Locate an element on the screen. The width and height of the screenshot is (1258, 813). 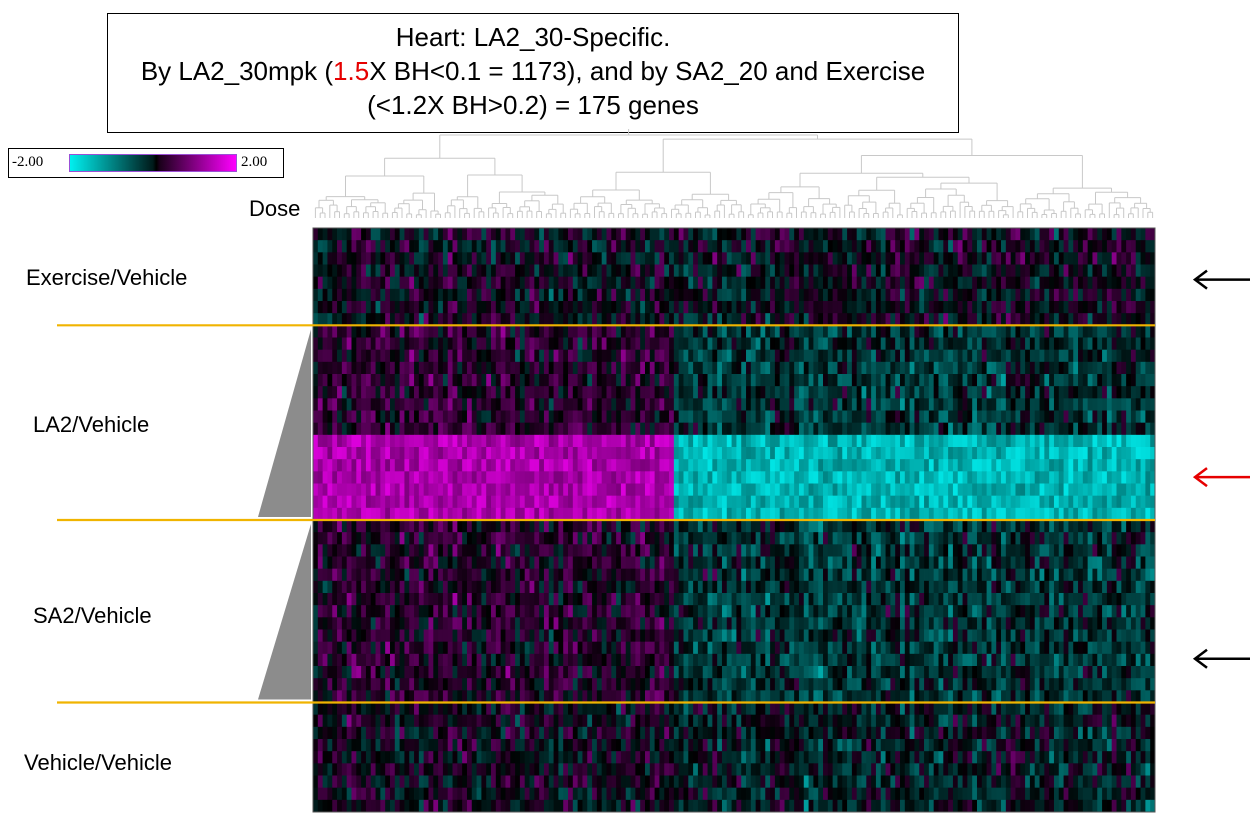
title-highlight: 1.5 is located at coordinates (351, 71).